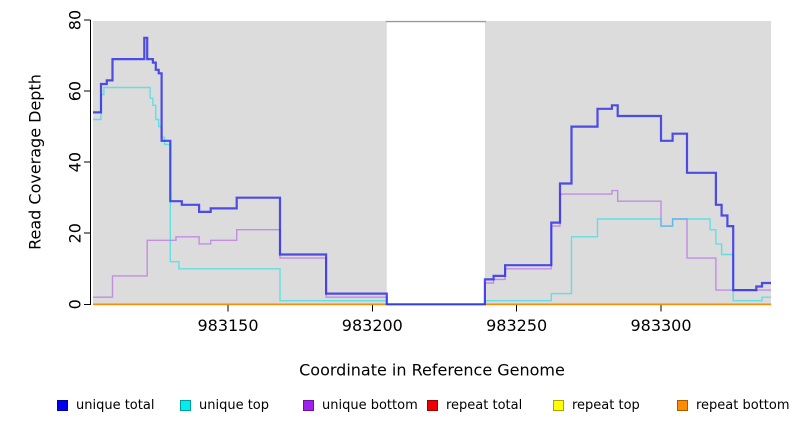 This screenshot has height=432, width=792. Describe the element at coordinates (372, 325) in the screenshot. I see `x-tick-label: 983200` at that location.